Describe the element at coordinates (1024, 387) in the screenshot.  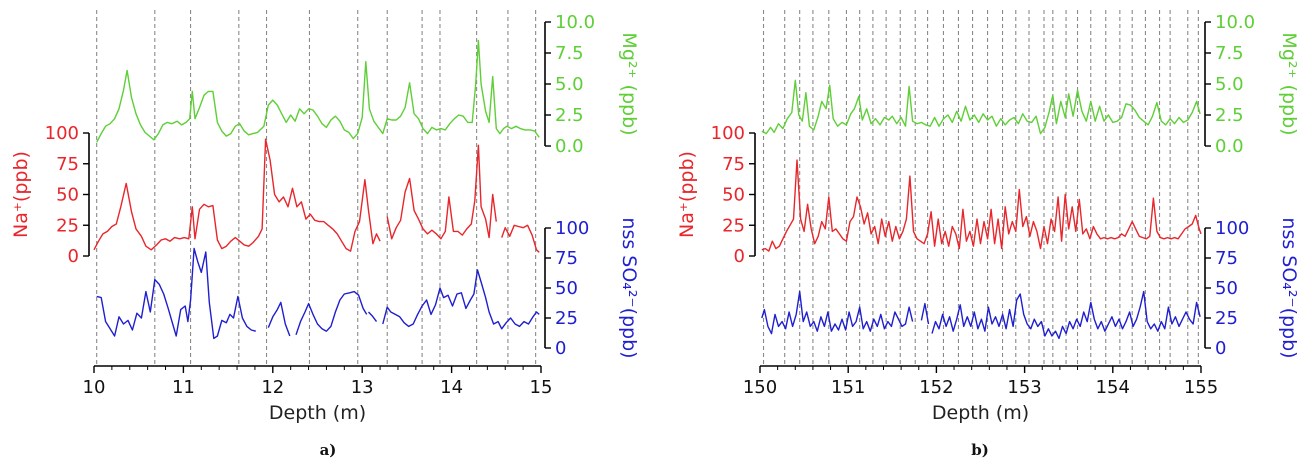
I see `x-tick-label-3: 153` at that location.